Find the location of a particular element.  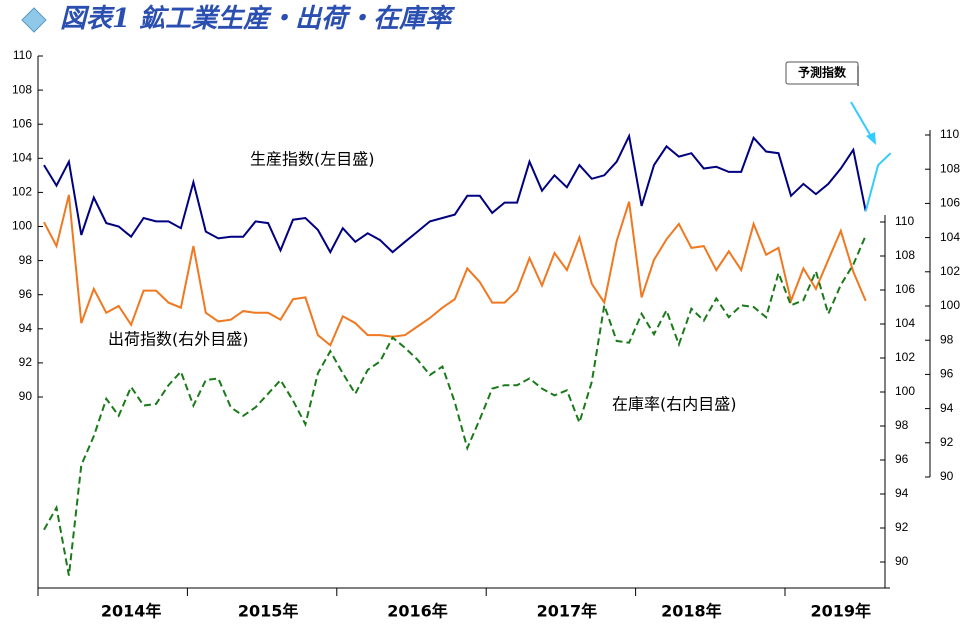

title-icon is located at coordinates (34, 20).